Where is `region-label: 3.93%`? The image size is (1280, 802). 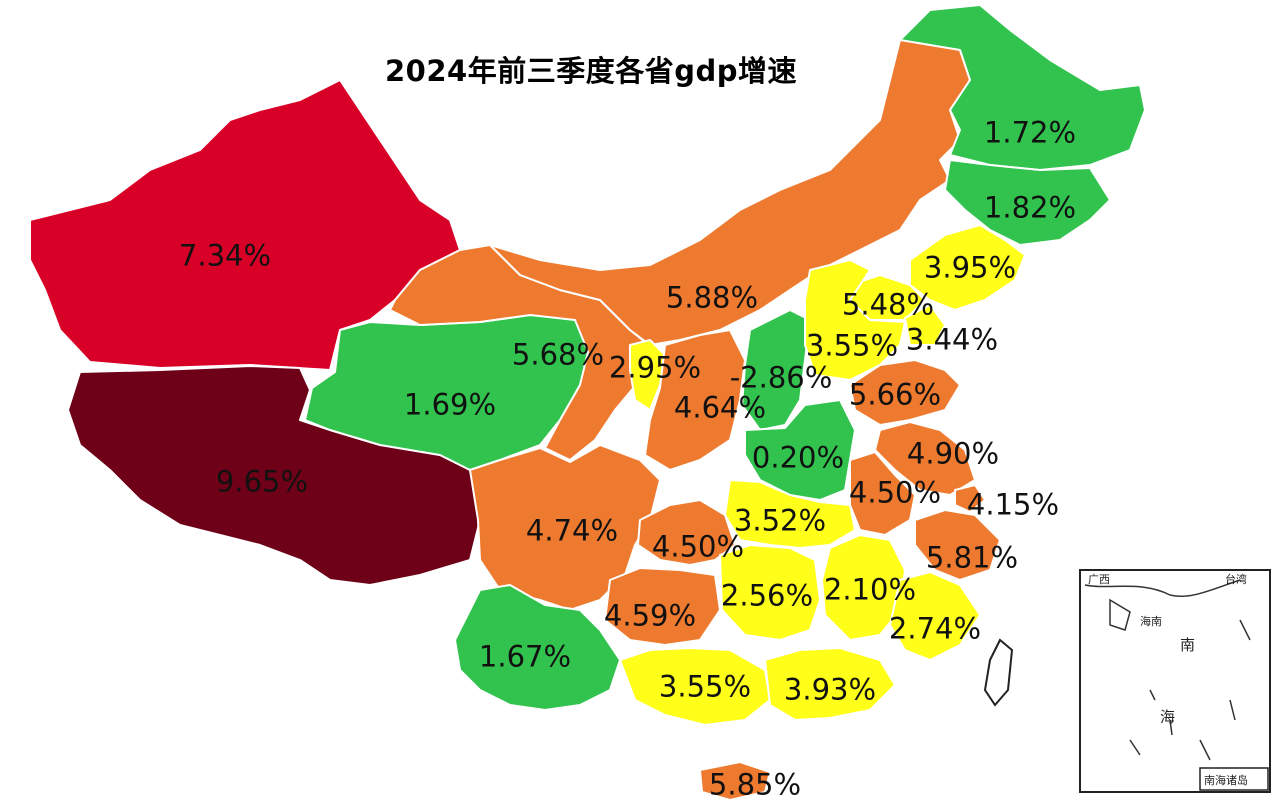
region-label: 3.93% is located at coordinates (830, 689).